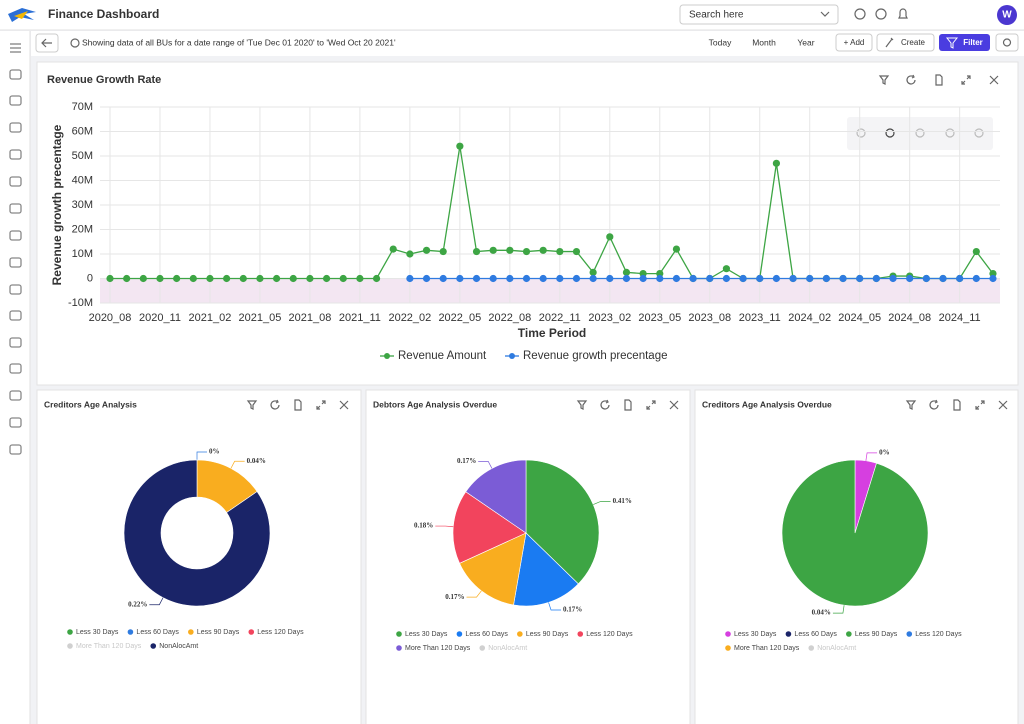 This screenshot has height=724, width=1024. Describe the element at coordinates (759, 14) in the screenshot. I see `search-box` at that location.